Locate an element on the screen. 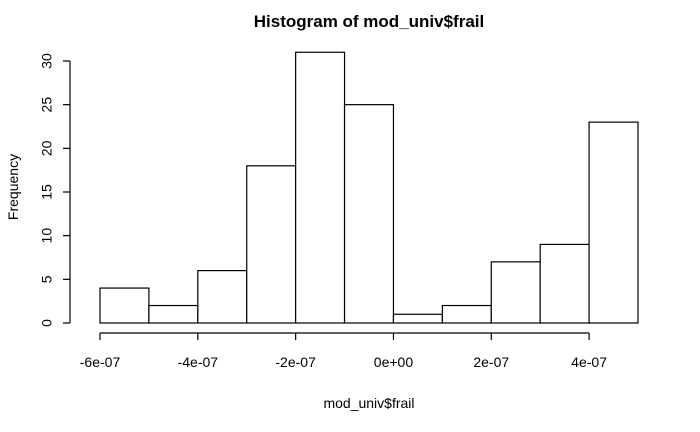  y-tick-label: 30 is located at coordinates (47, 61).